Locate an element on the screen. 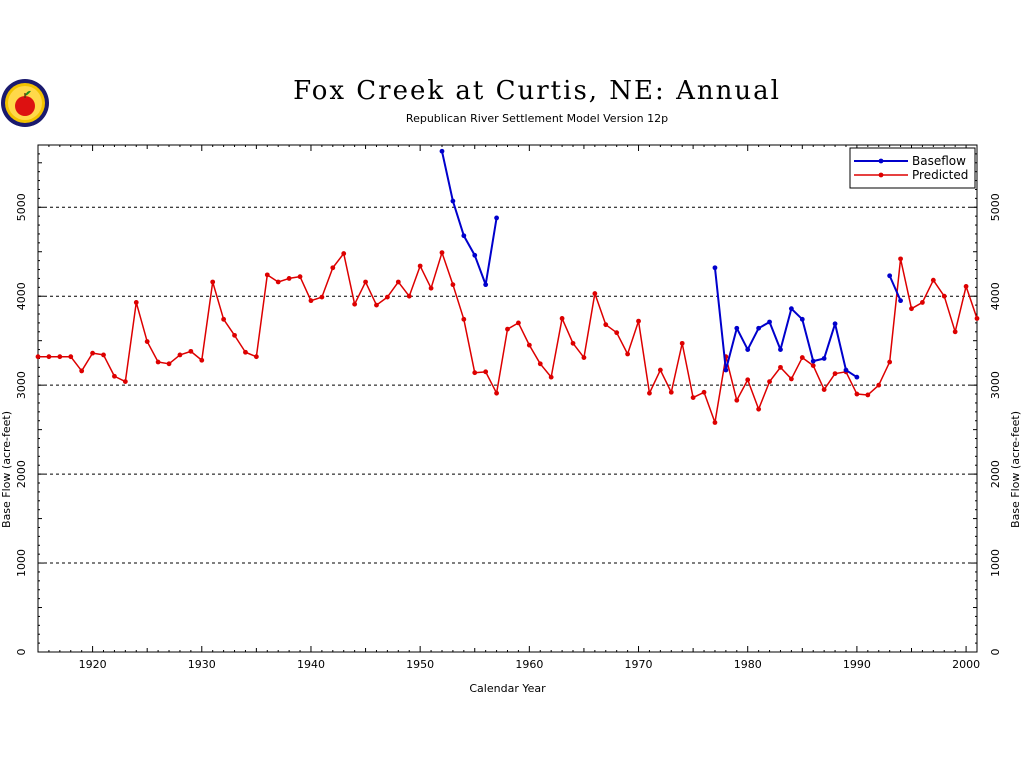 The width and height of the screenshot is (1024, 768). x-tick-label: 1970 is located at coordinates (639, 664).